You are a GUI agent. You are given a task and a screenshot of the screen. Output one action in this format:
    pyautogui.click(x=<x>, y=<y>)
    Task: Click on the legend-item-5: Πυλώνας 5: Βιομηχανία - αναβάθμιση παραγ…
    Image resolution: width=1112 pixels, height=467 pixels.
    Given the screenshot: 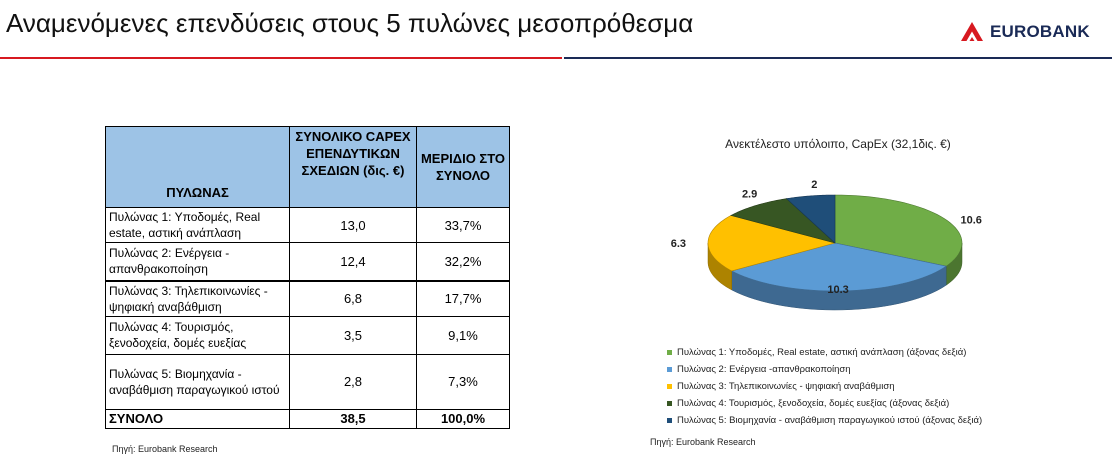 What is the action you would take?
    pyautogui.click(x=824, y=420)
    